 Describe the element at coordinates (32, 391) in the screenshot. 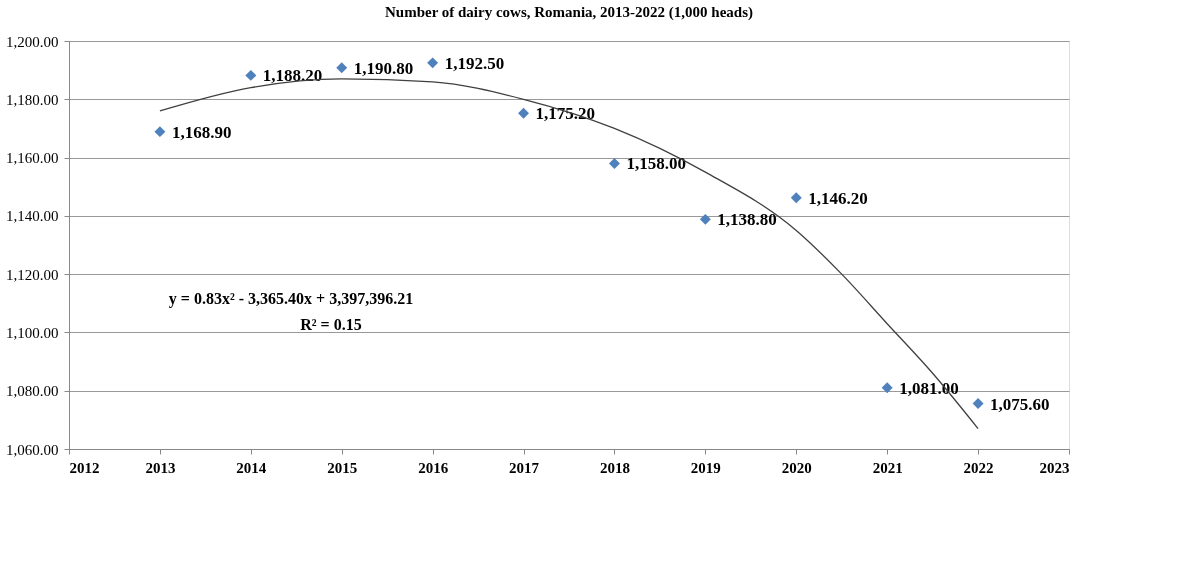

I see `y-tick-label: 1,080.00` at that location.